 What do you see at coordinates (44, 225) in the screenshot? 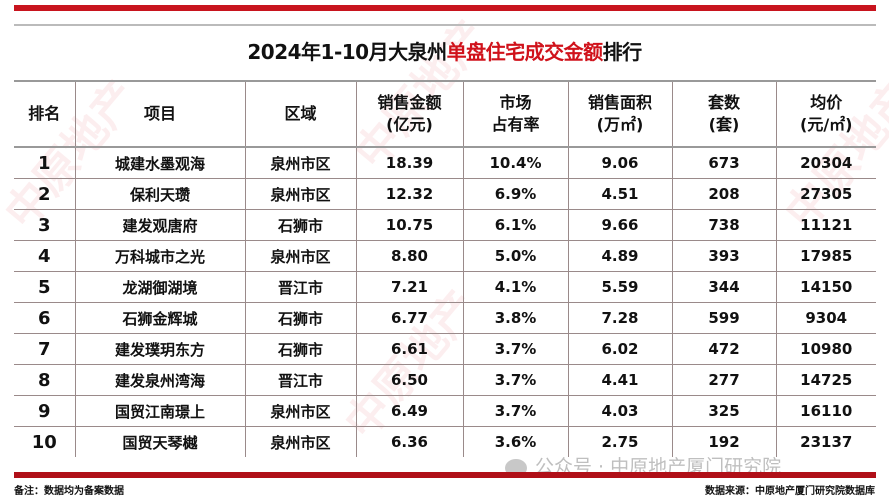
I see `table-cell: 3` at bounding box center [44, 225].